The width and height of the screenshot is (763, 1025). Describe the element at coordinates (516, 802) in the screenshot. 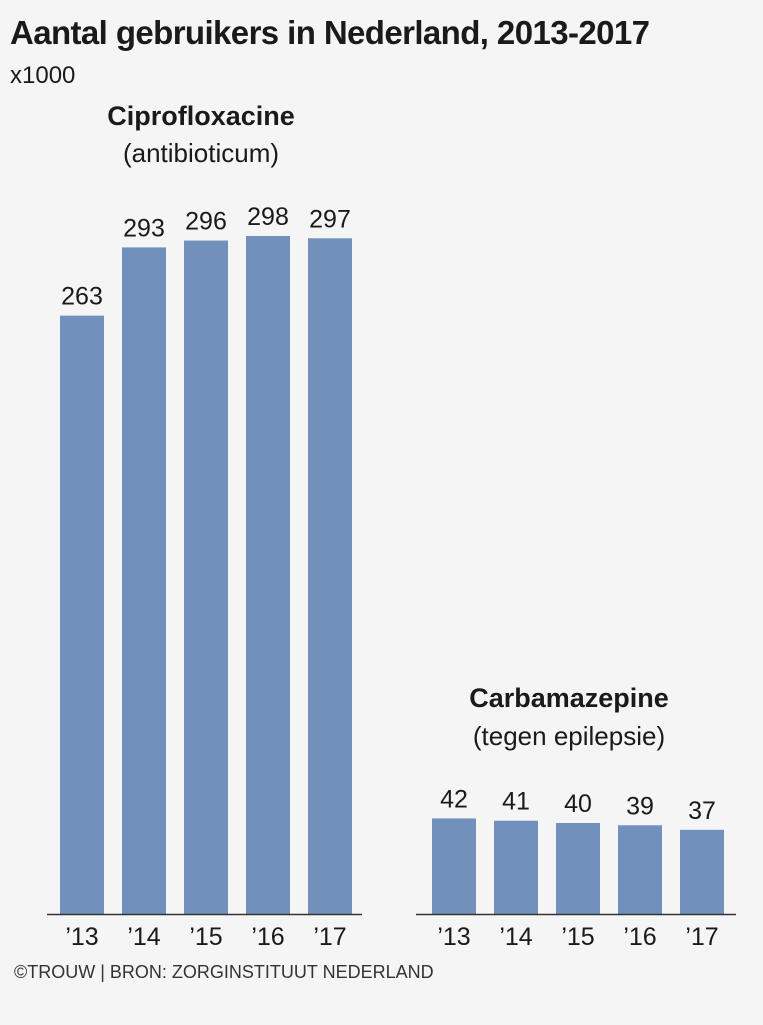

I see `carbamazepine-value-label: 41` at that location.